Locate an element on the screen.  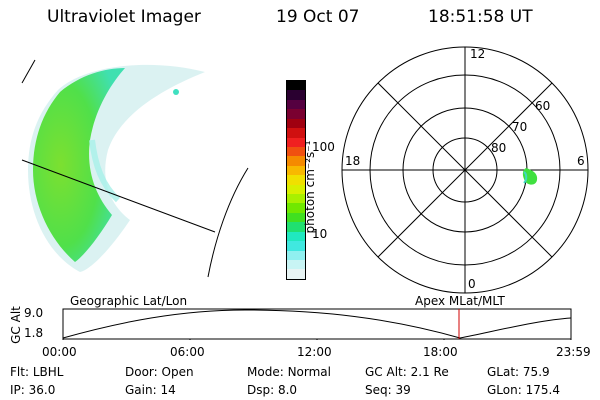
lat-label-60: 60 is located at coordinates (542, 106).